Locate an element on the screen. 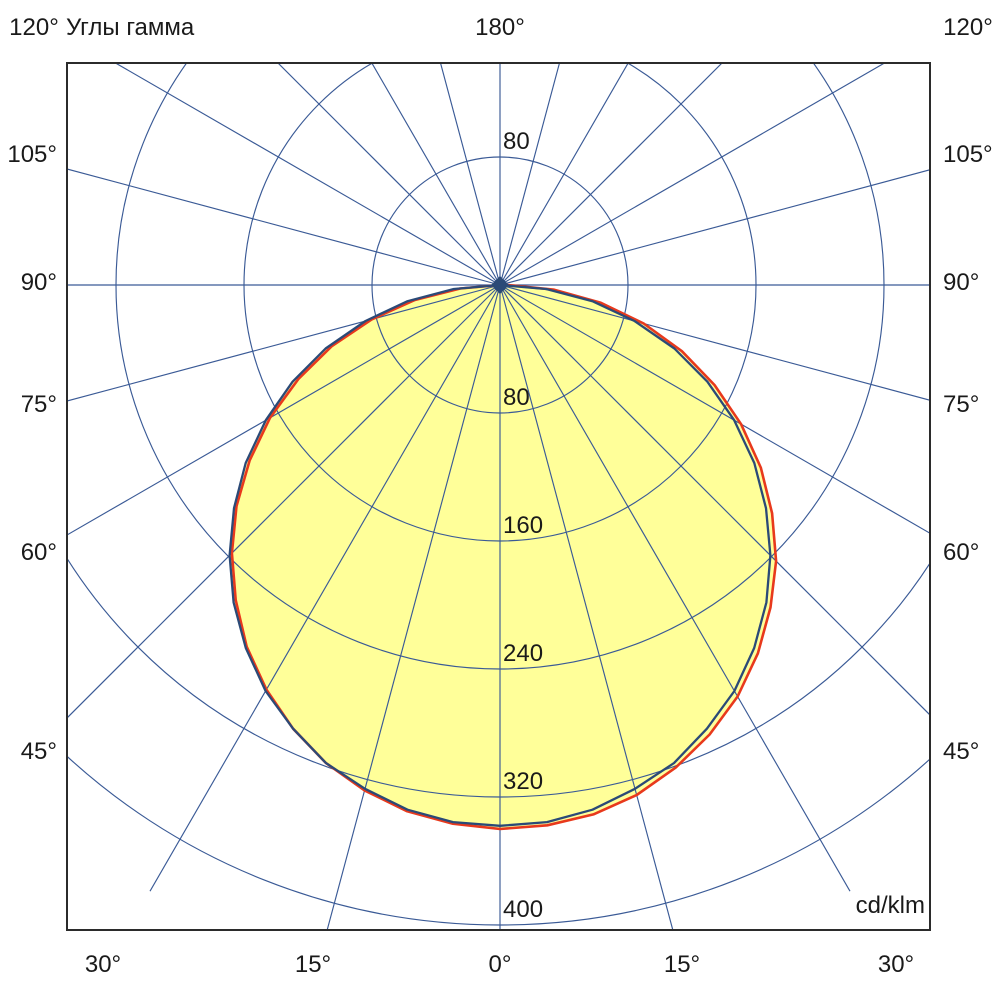 The height and width of the screenshot is (1000, 1000). gamma-label-top-center-180: 180° is located at coordinates (500, 27).